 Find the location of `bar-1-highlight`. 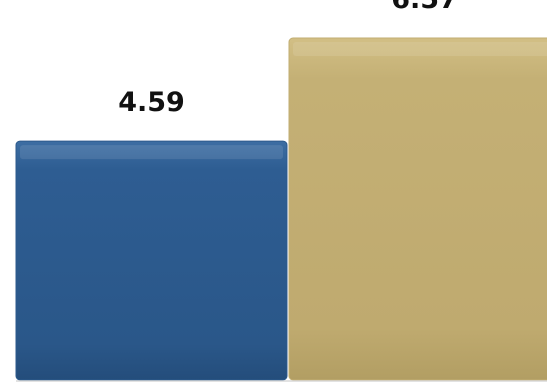

bar-1-highlight is located at coordinates (151, 152).